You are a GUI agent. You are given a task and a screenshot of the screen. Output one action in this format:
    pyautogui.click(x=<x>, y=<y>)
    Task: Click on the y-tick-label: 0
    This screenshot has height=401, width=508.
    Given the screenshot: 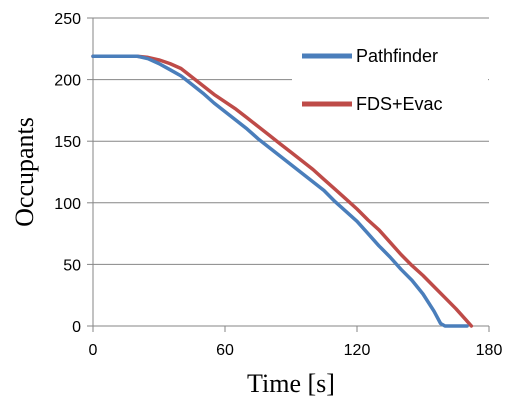 What is the action you would take?
    pyautogui.click(x=76, y=327)
    